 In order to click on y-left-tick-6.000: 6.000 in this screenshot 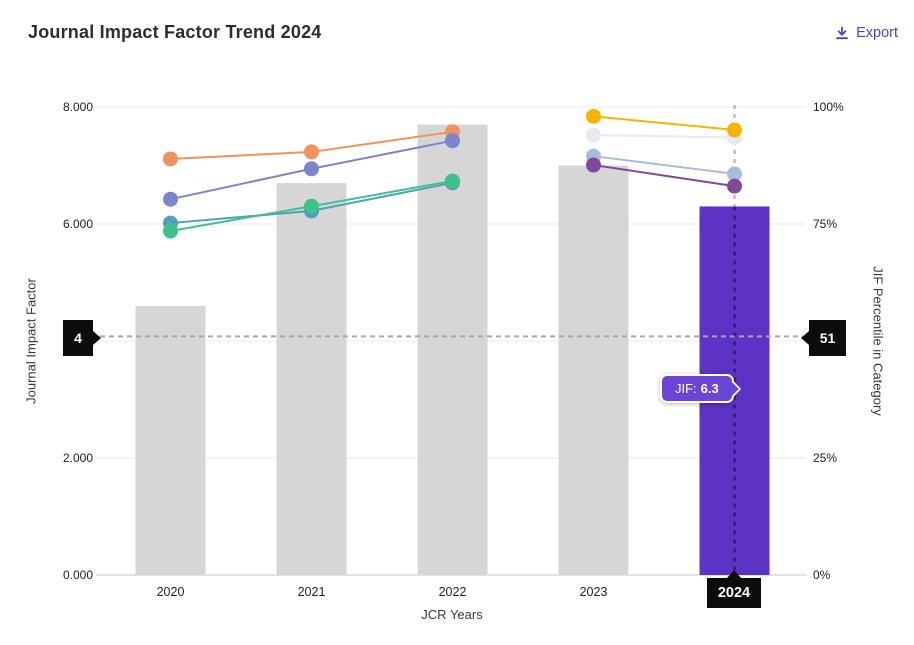, I will do `click(77, 224)`.